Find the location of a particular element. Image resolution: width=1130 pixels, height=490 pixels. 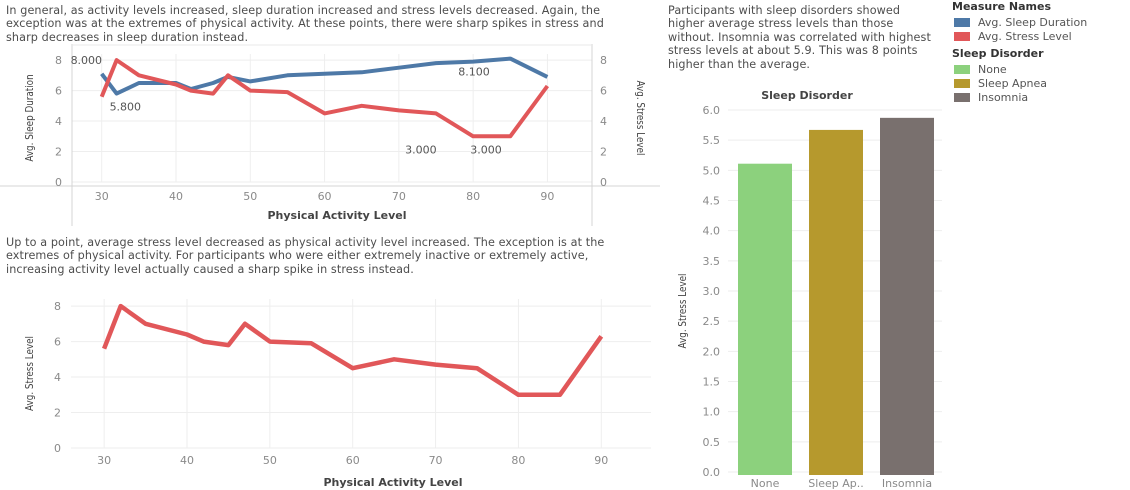

y-tick-label: 2.5 is located at coordinates (712, 321).